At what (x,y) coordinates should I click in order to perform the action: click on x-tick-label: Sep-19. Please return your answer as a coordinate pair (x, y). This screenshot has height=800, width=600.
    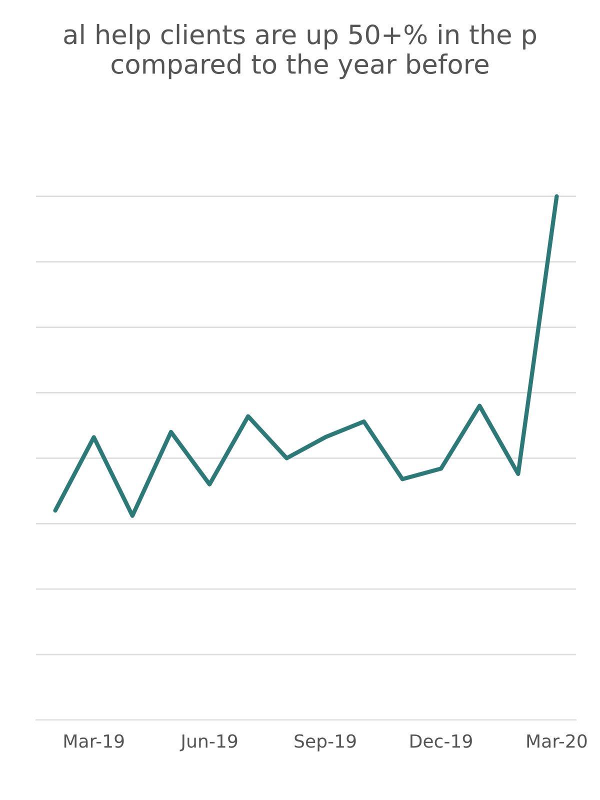
    Looking at the image, I should click on (325, 743).